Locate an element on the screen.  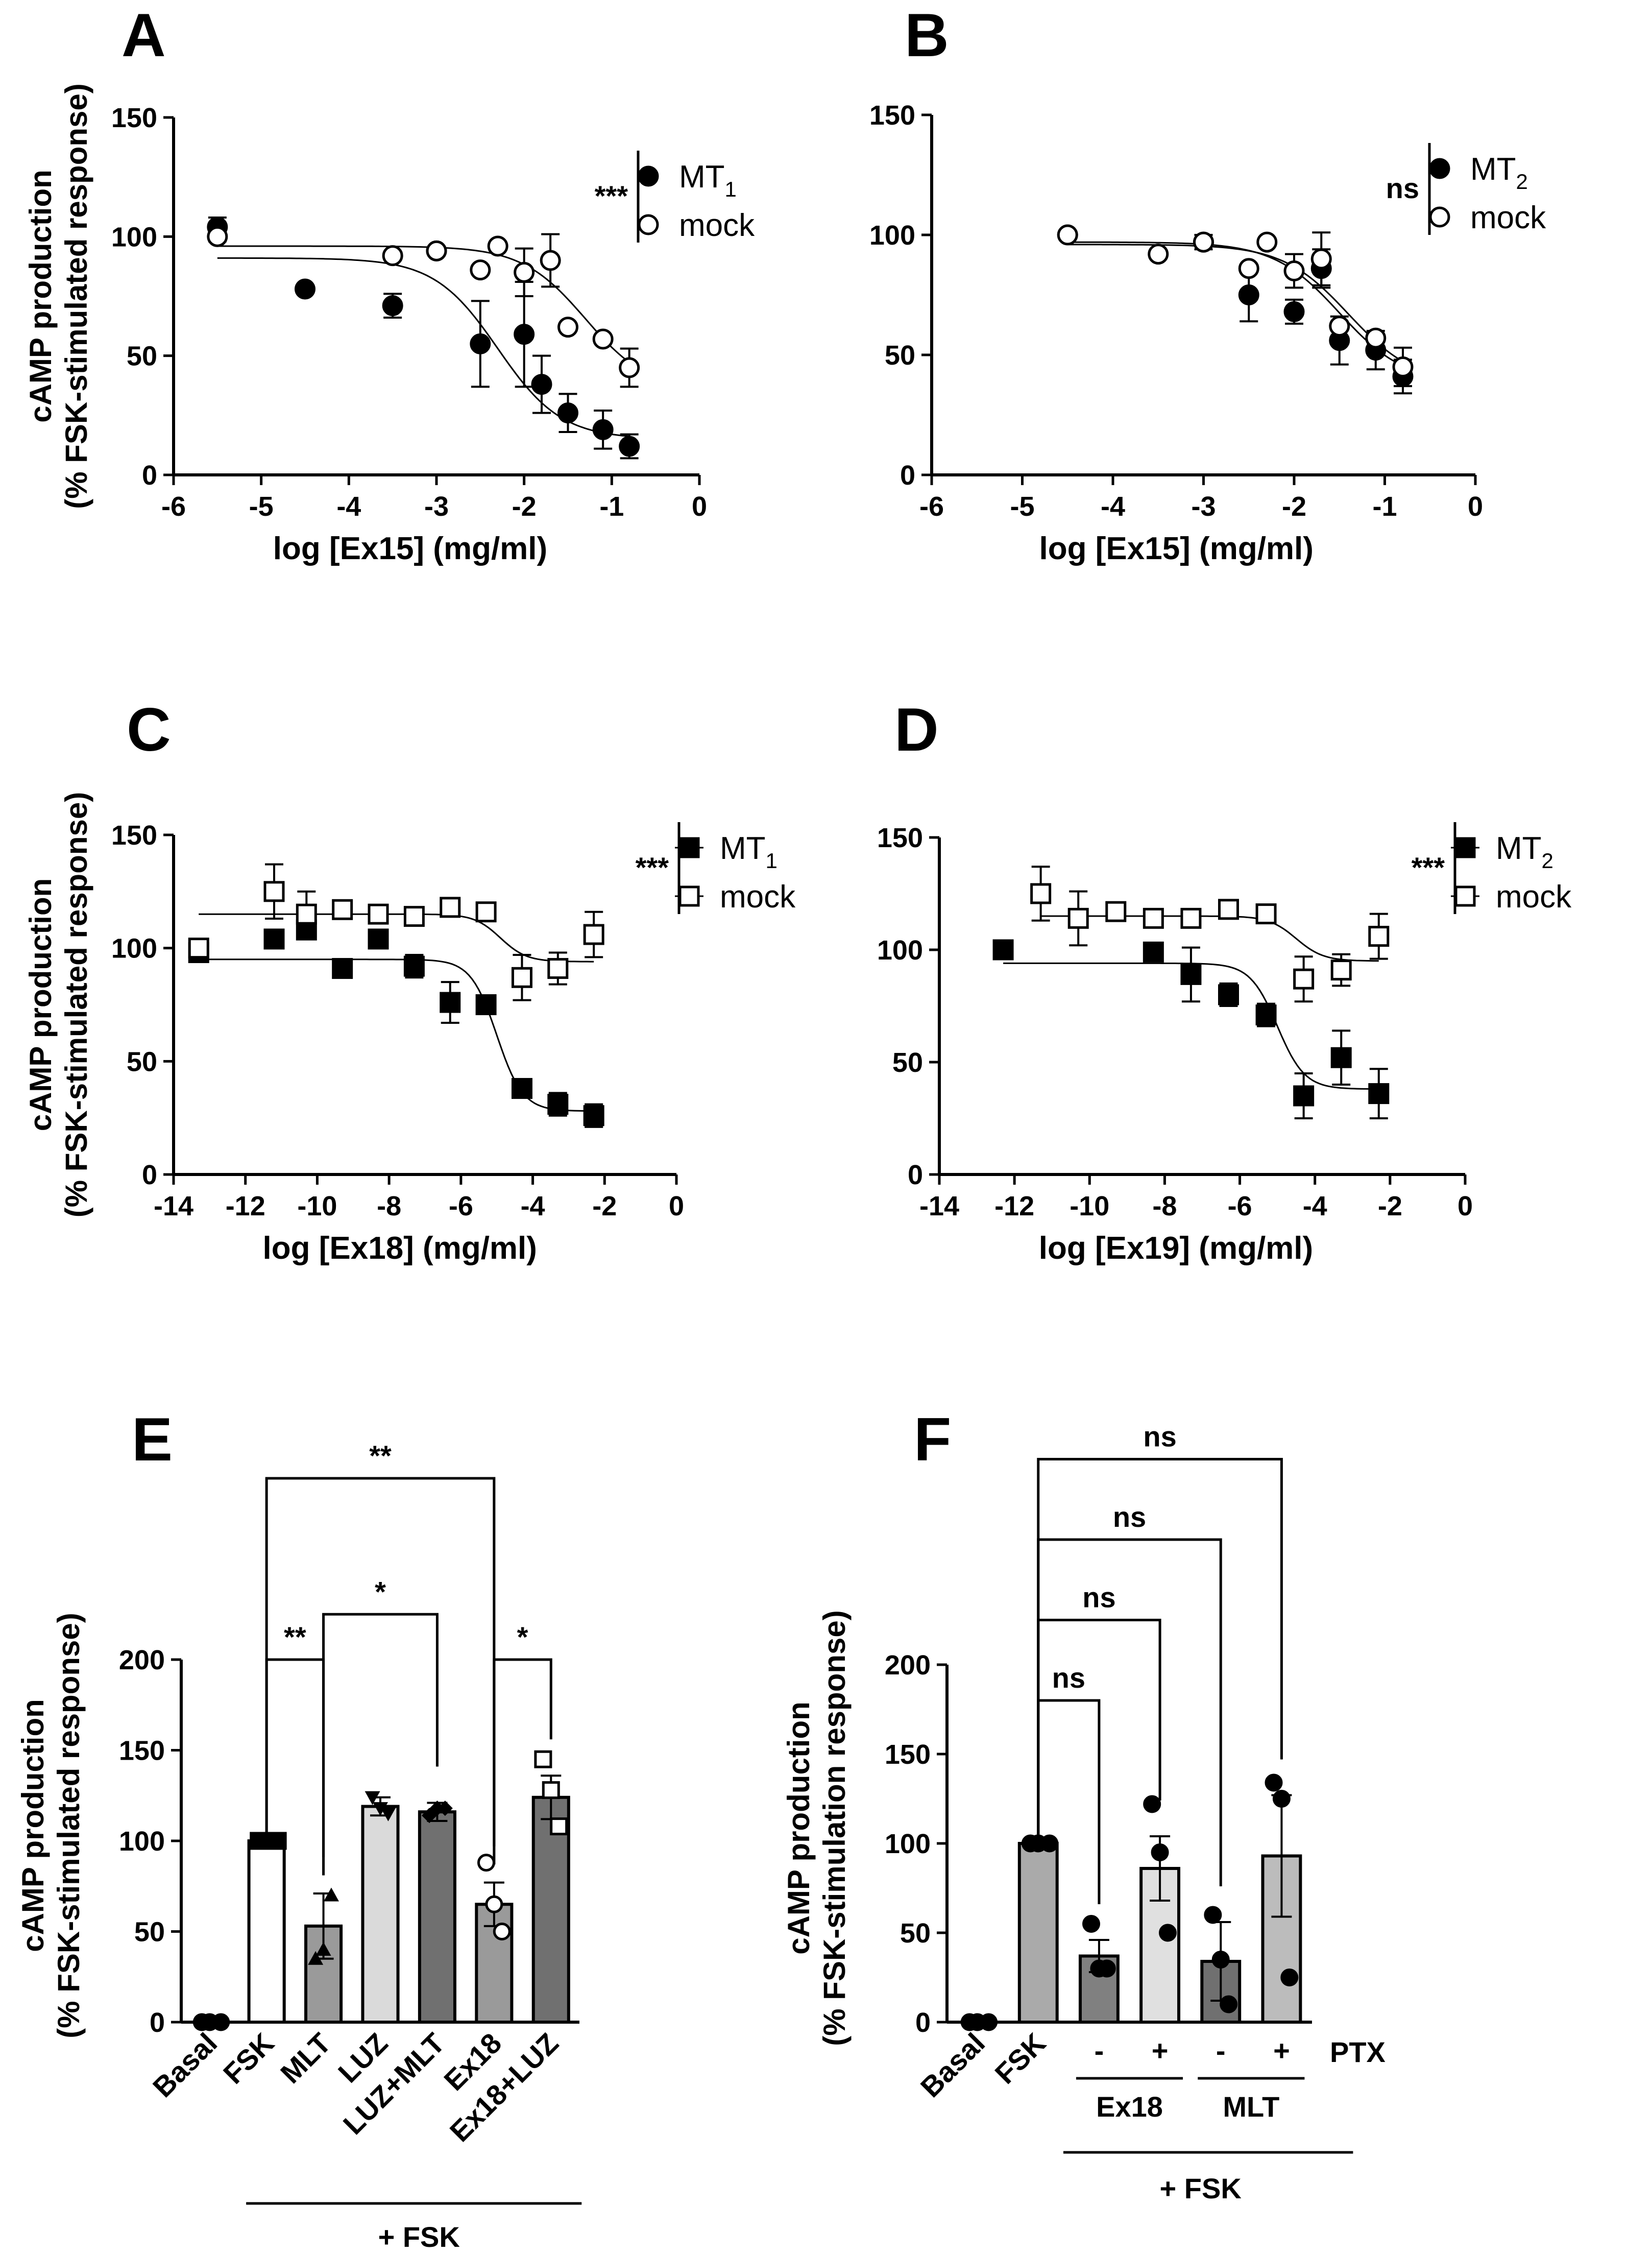
f-category-label: - is located at coordinates (1099, 2050).